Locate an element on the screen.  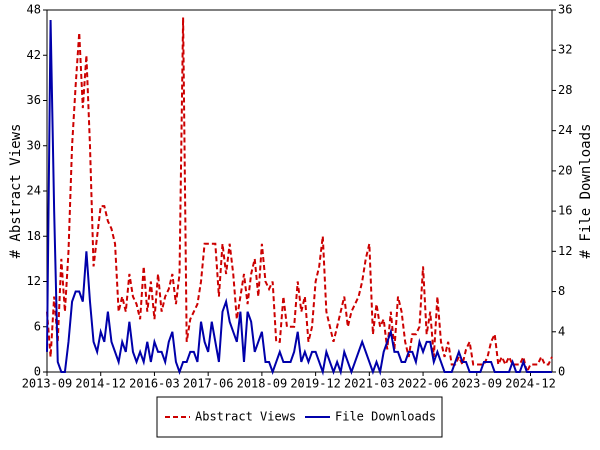
y-tick-label: 36 is located at coordinates (34, 100).